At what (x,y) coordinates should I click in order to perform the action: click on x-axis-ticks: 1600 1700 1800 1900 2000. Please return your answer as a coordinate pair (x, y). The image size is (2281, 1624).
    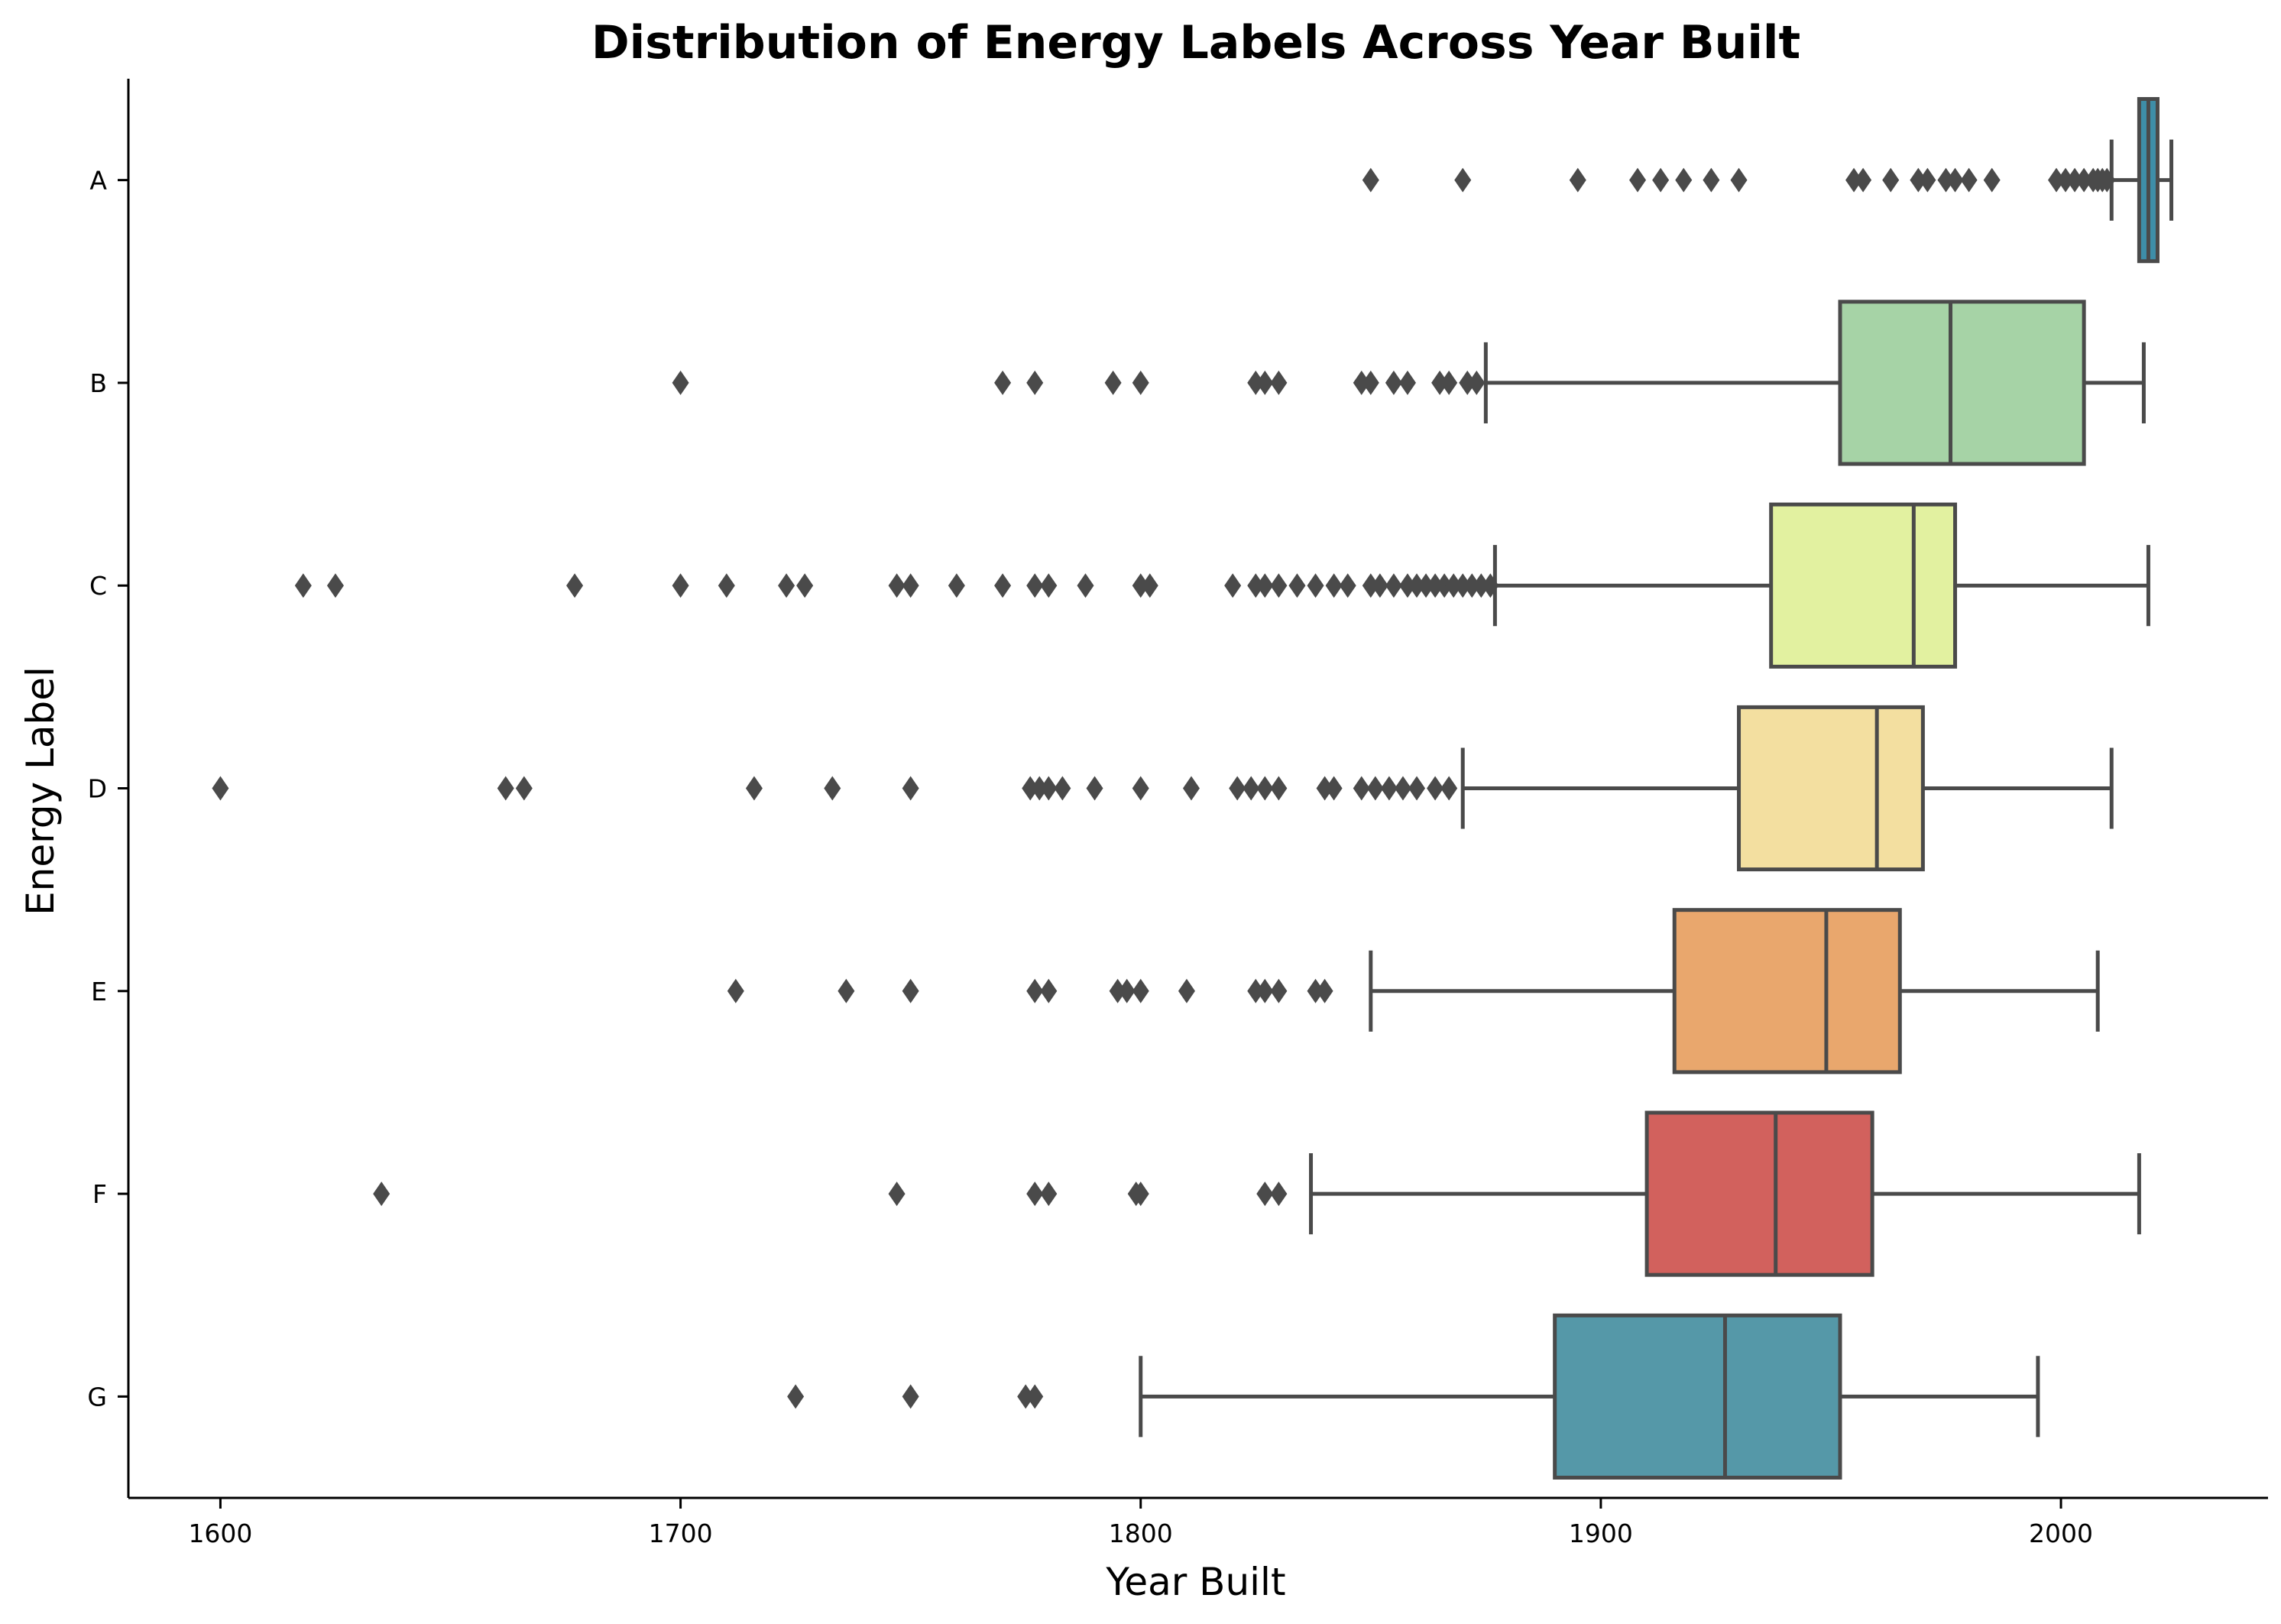
    Looking at the image, I should click on (1140, 1523).